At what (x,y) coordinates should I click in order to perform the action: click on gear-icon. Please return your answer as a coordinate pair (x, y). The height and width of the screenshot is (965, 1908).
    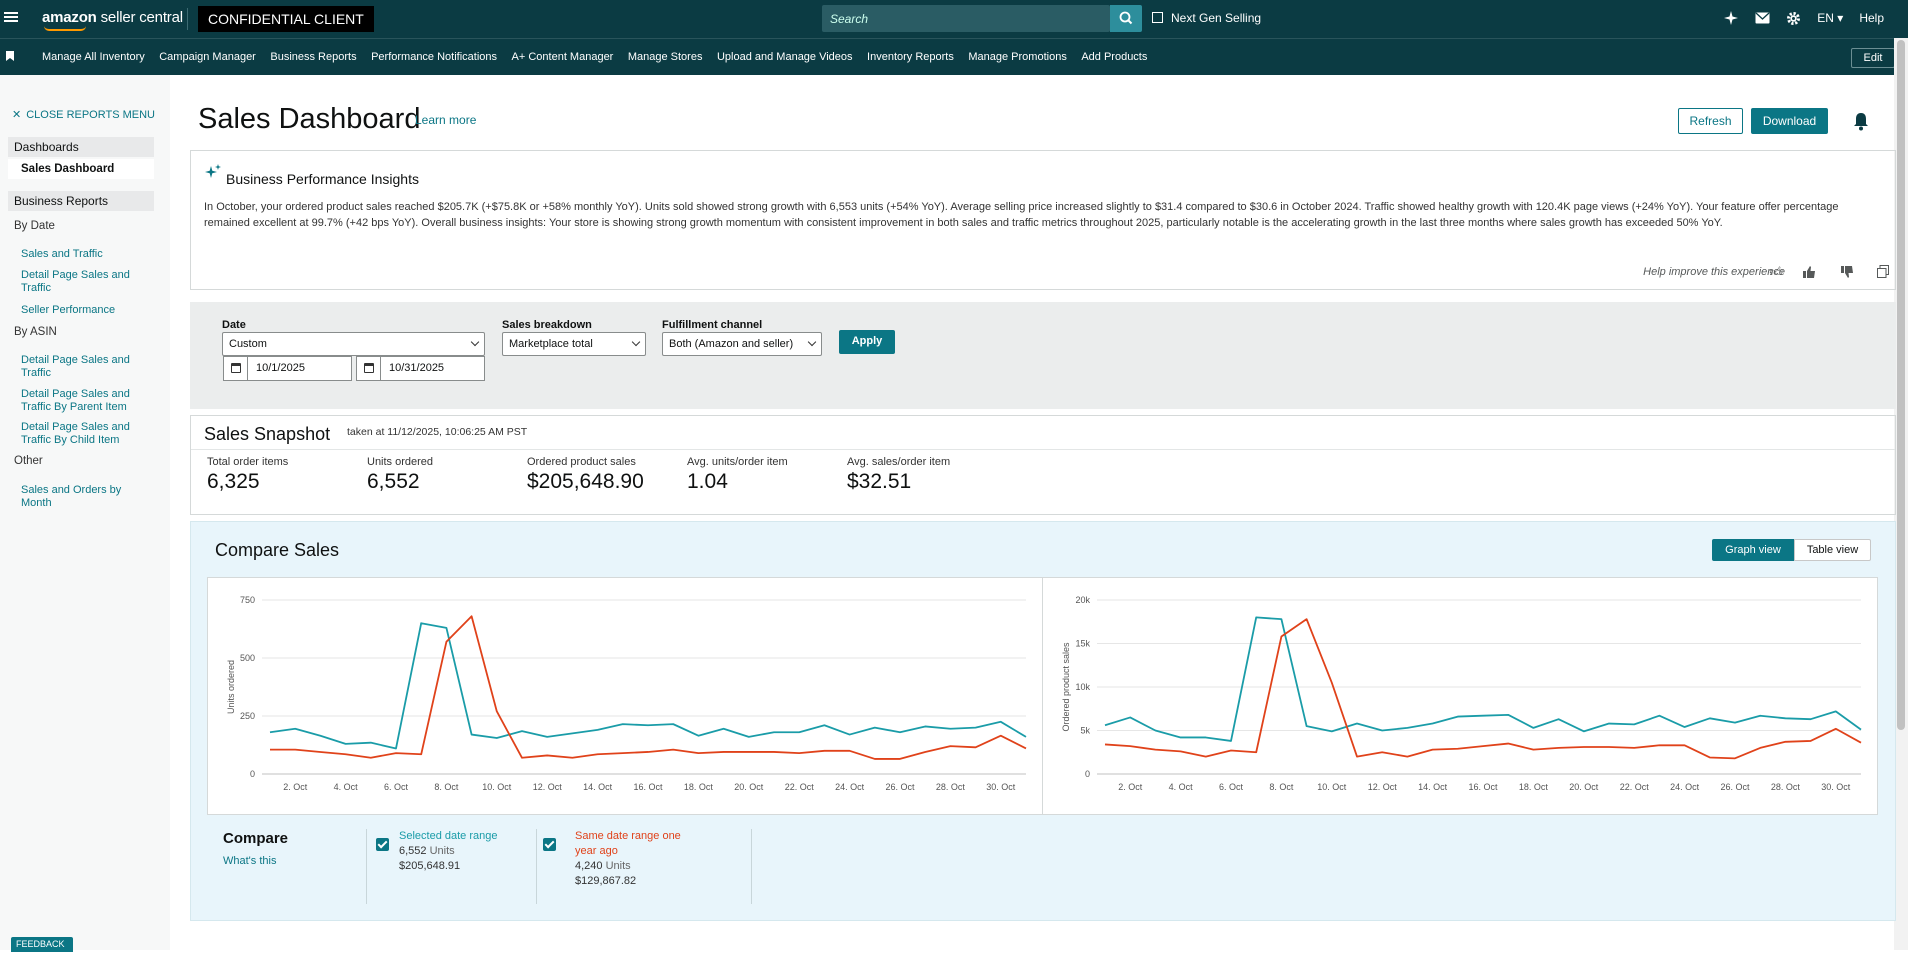
    Looking at the image, I should click on (1793, 18).